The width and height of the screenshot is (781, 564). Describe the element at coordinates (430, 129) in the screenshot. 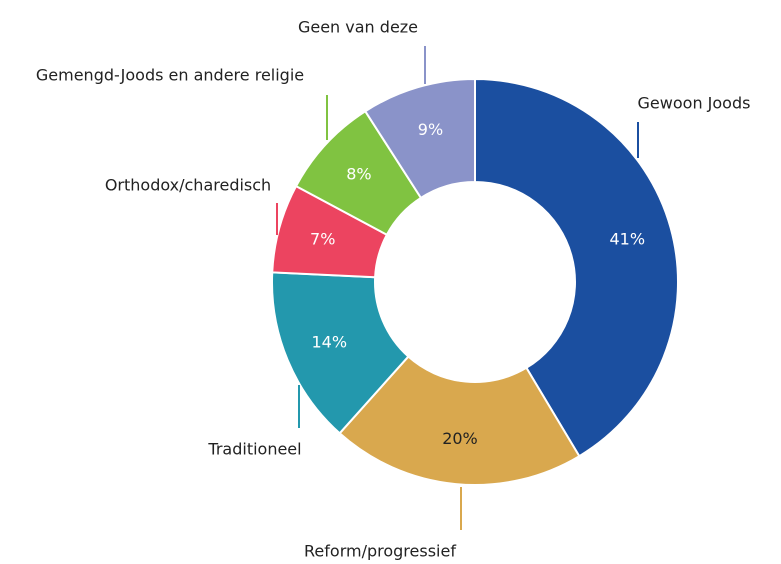

I see `data-label: 9%` at that location.